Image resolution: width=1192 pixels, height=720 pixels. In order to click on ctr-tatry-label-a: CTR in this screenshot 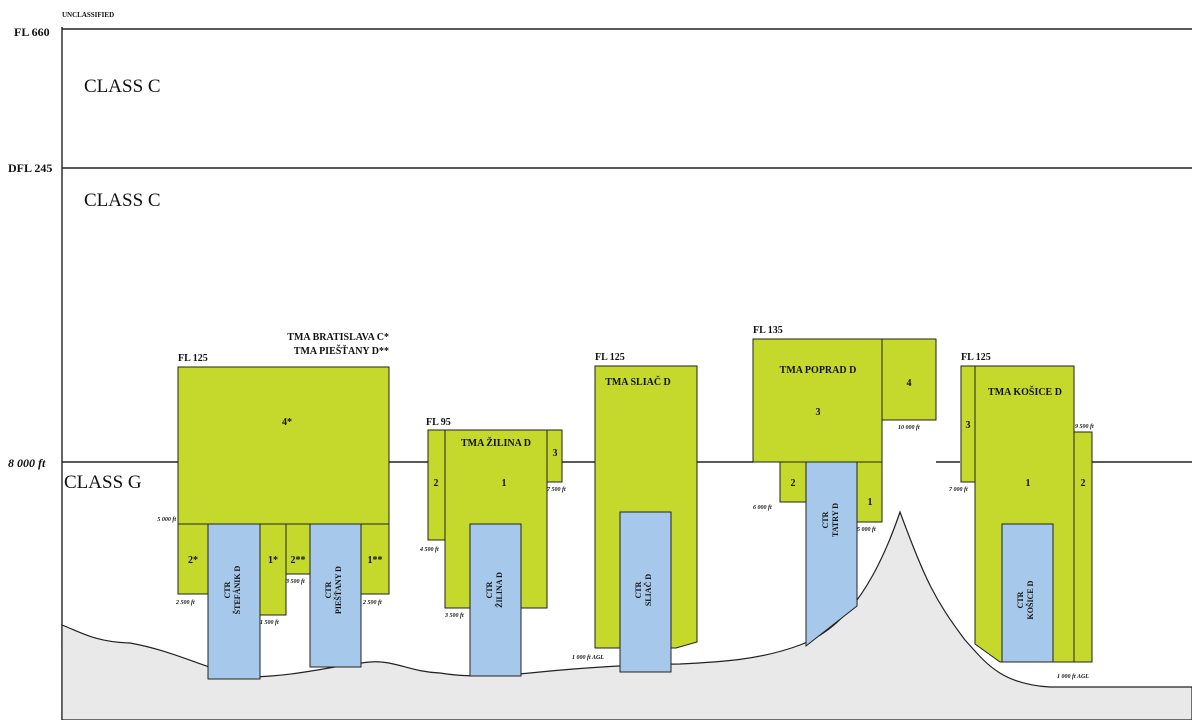, I will do `click(825, 519)`.